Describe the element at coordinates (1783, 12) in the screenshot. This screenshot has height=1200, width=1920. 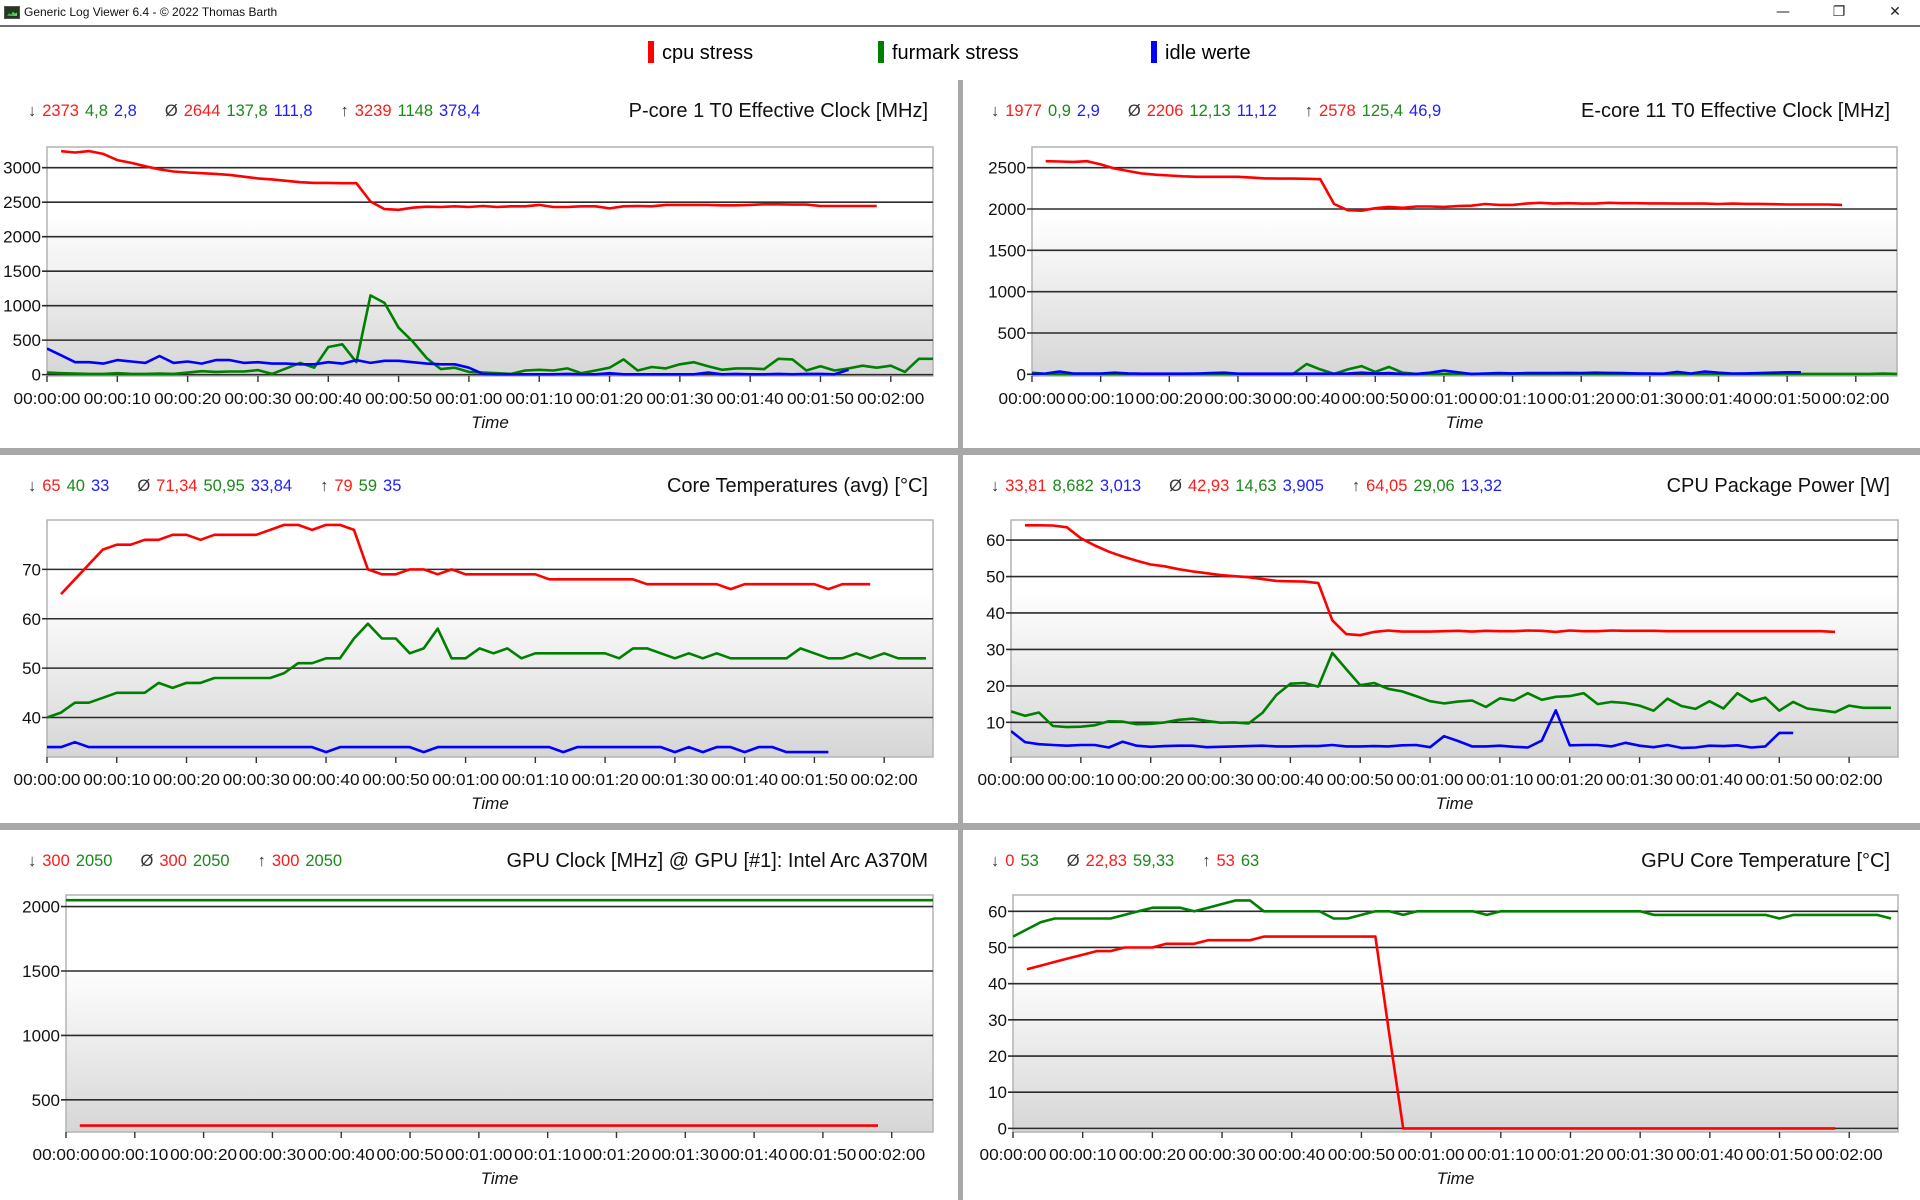
I see `minimize-button: —` at that location.